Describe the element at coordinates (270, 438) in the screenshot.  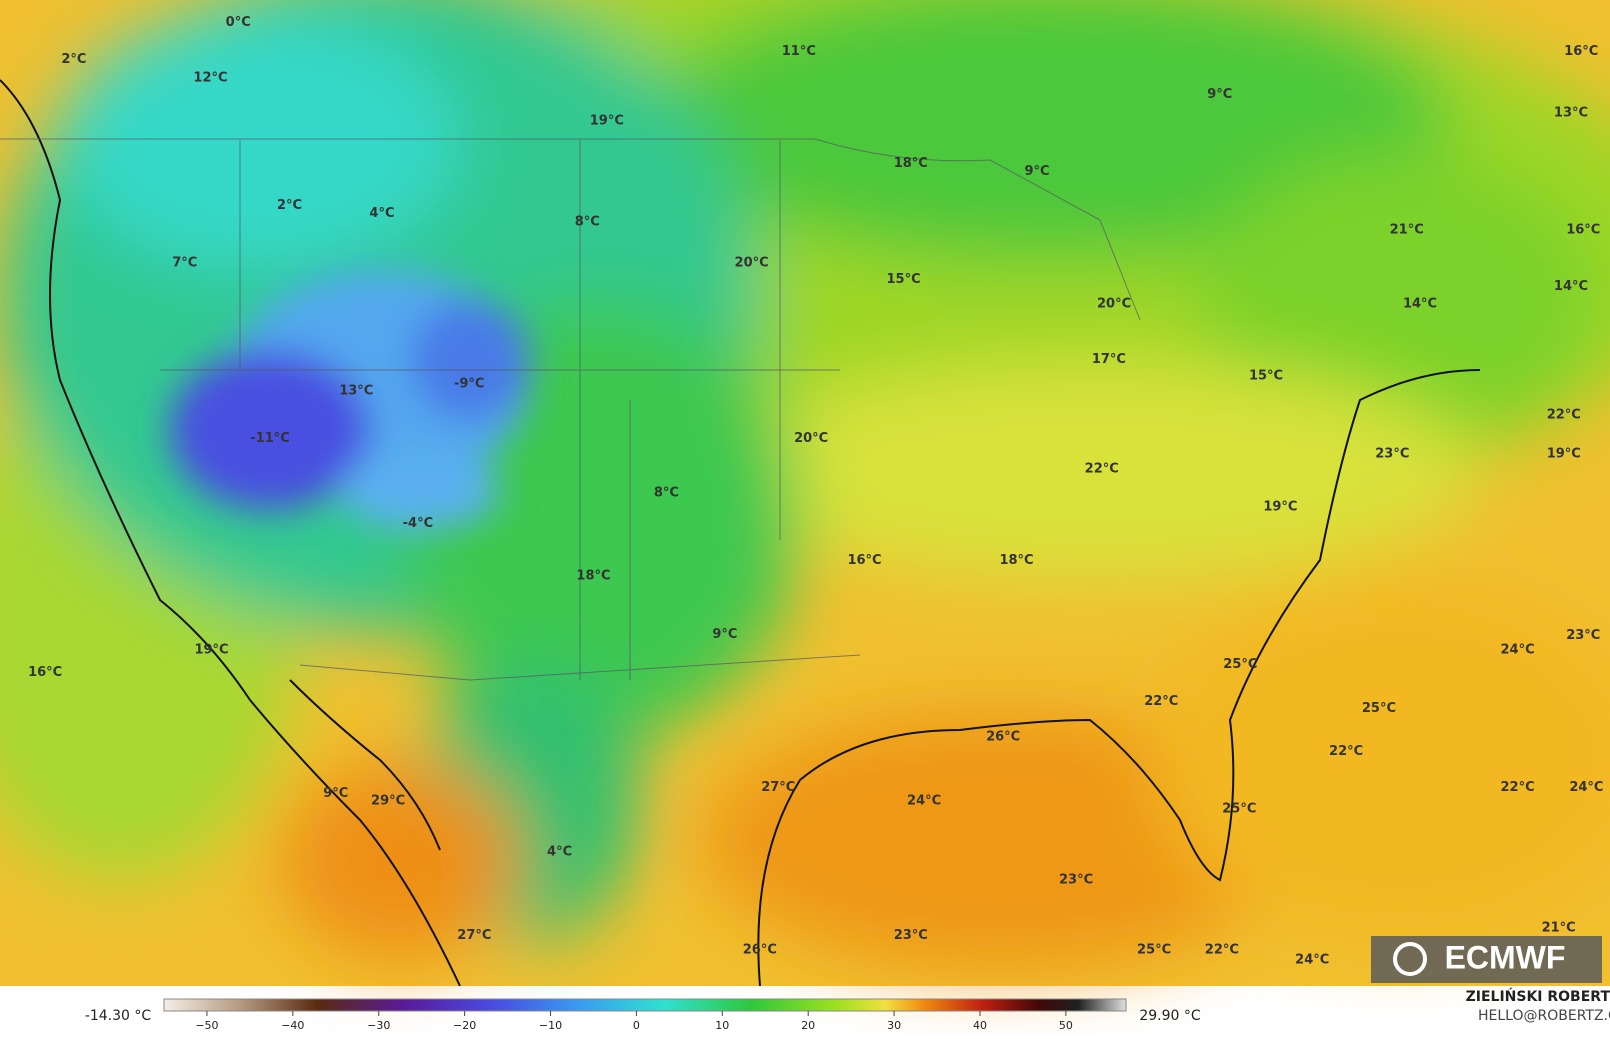
I see `temperature-label: -11°C` at that location.